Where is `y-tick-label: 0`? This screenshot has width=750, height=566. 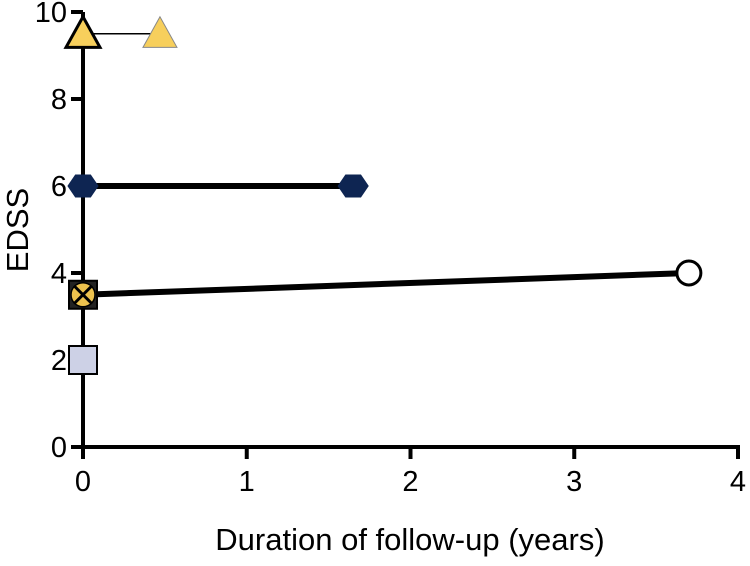
y-tick-label: 0 is located at coordinates (59, 448).